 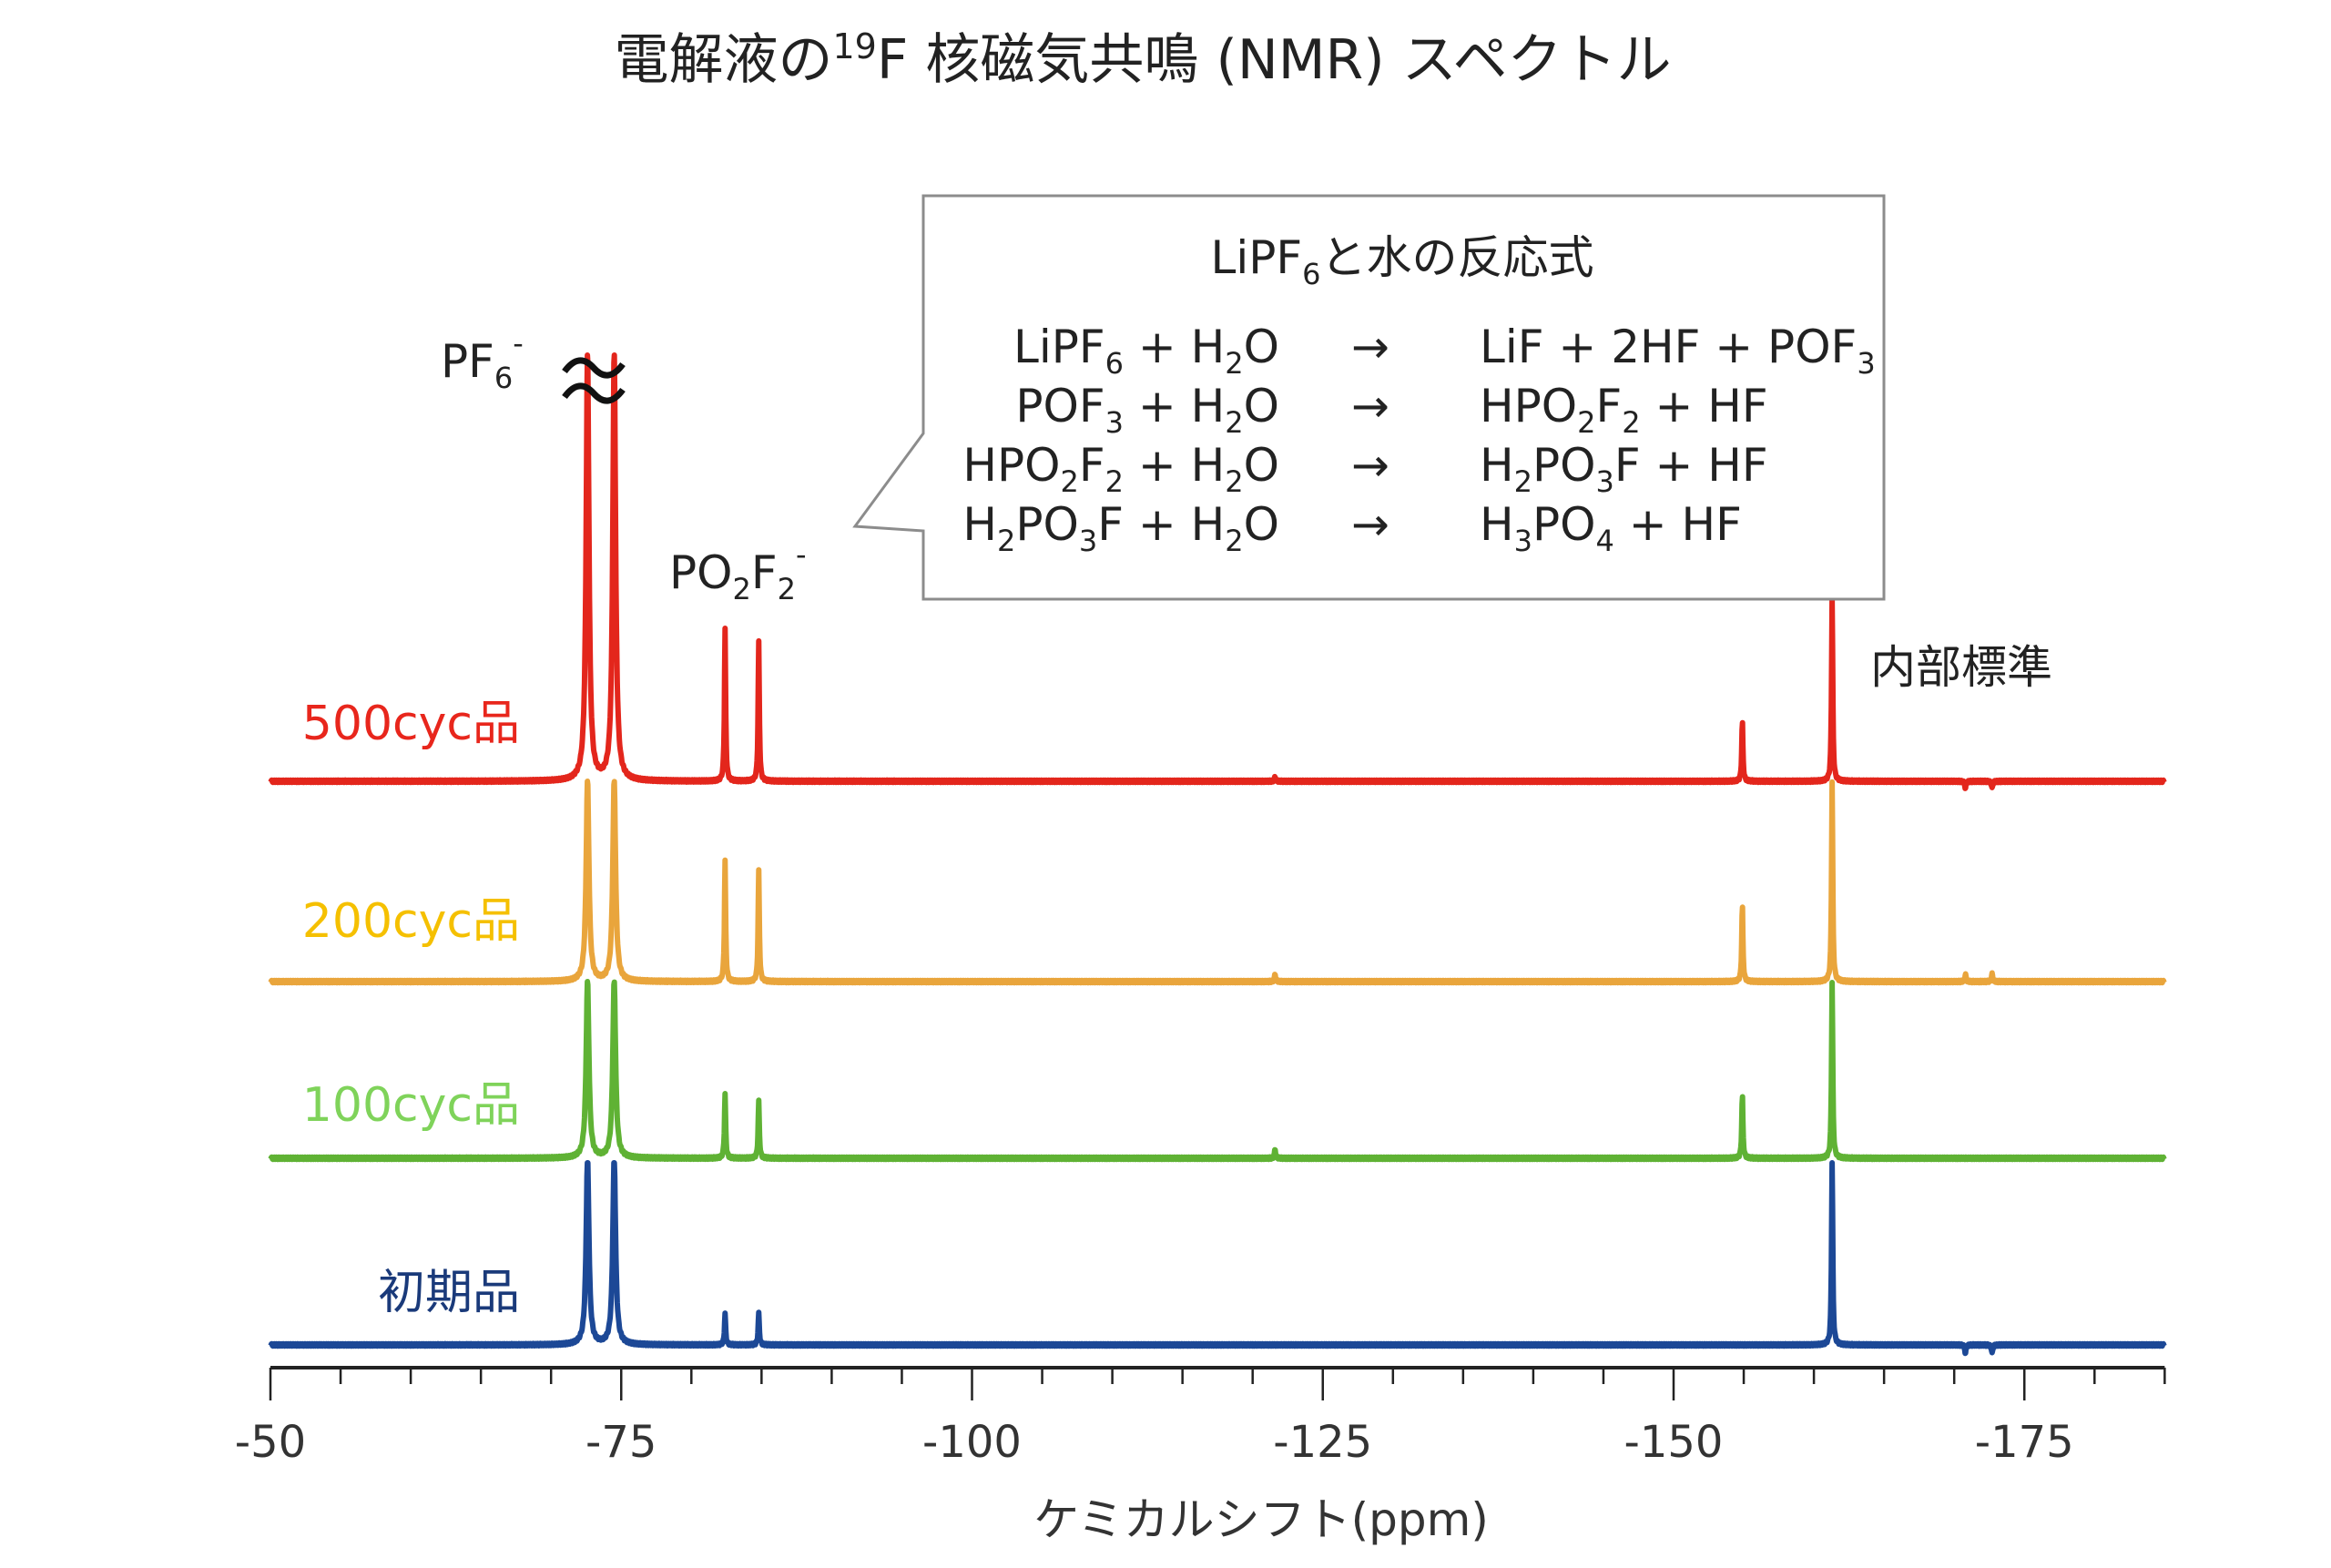 I want to click on series-label: 500cyc品, so click(x=411, y=724).